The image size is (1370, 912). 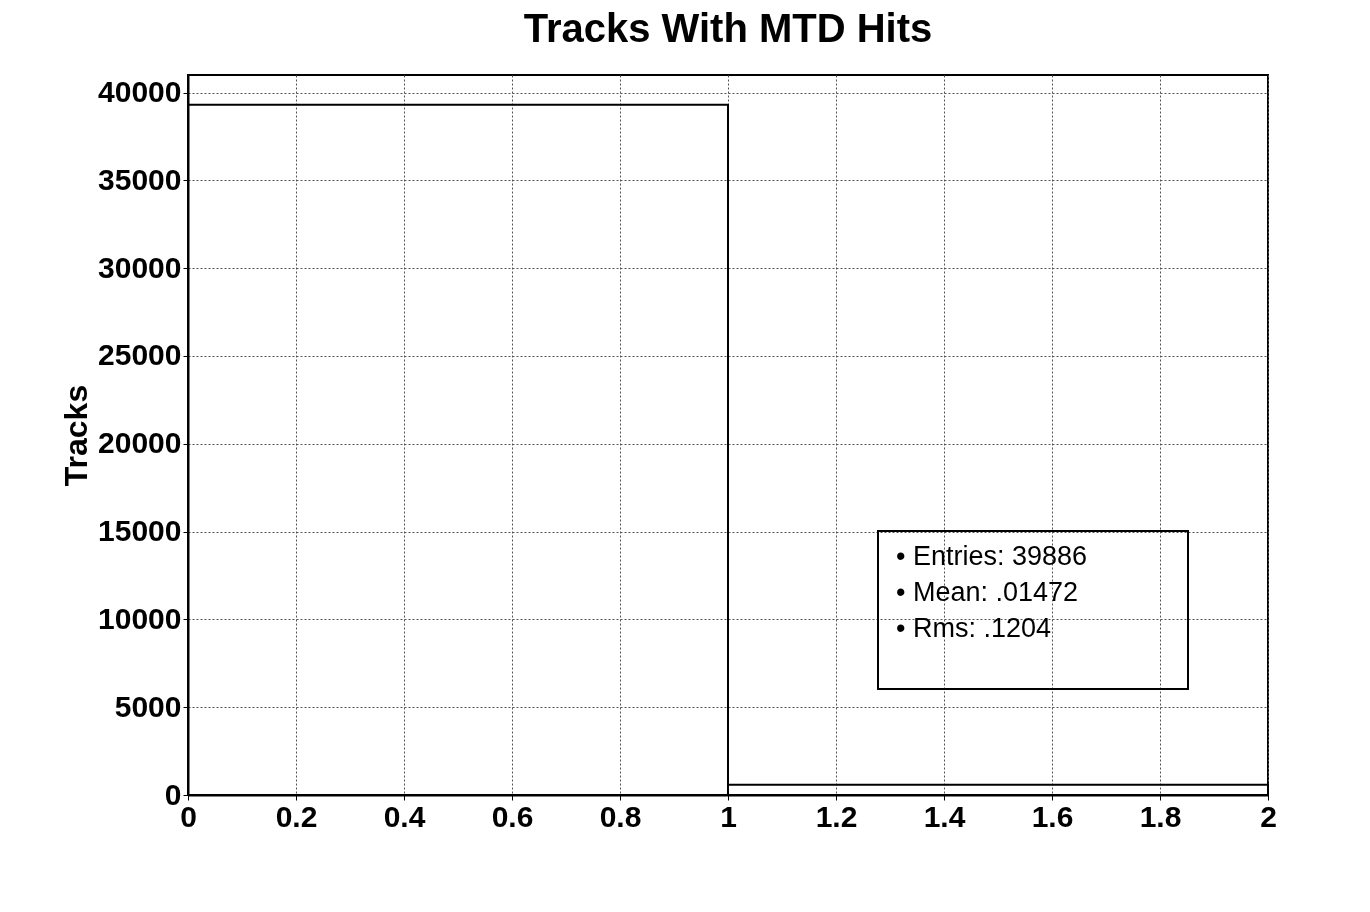 What do you see at coordinates (944, 816) in the screenshot?
I see `x-tick-label: 1.4` at bounding box center [944, 816].